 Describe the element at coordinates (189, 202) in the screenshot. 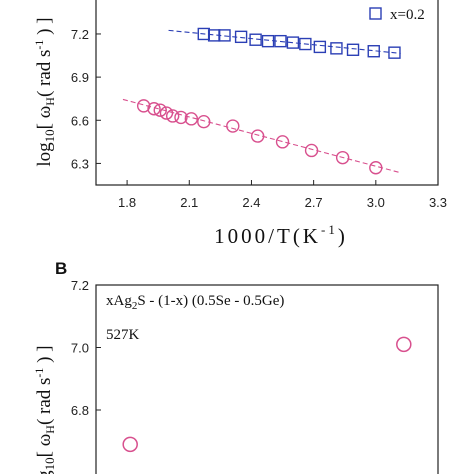

I see `x-tick-label: 2.1` at that location.